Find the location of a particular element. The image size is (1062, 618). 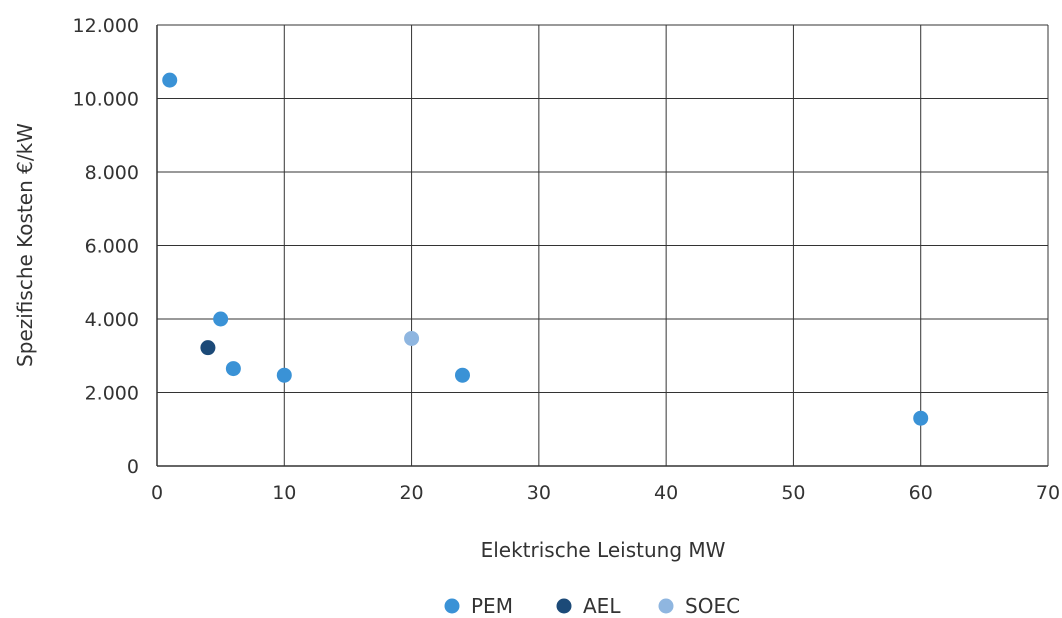

data-point-ael is located at coordinates (208, 348).